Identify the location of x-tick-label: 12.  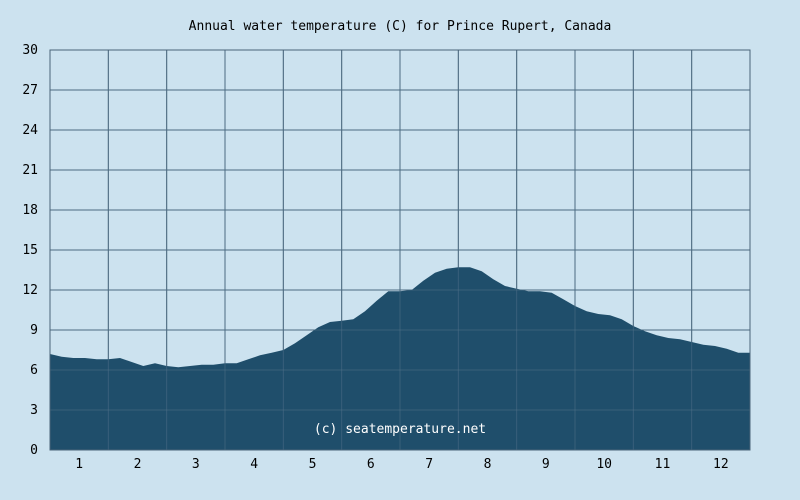
(721, 464).